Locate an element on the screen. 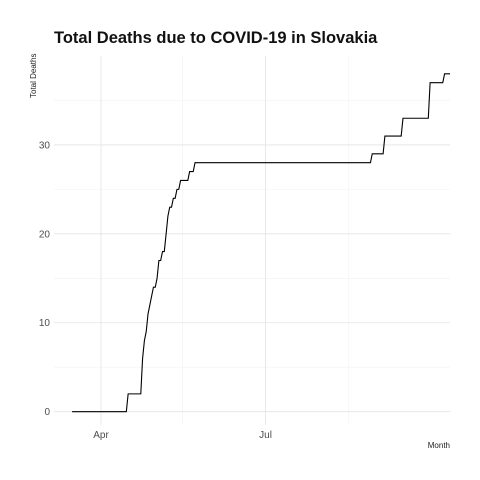 The image size is (480, 480). y-tick-label: 10 is located at coordinates (45, 323).